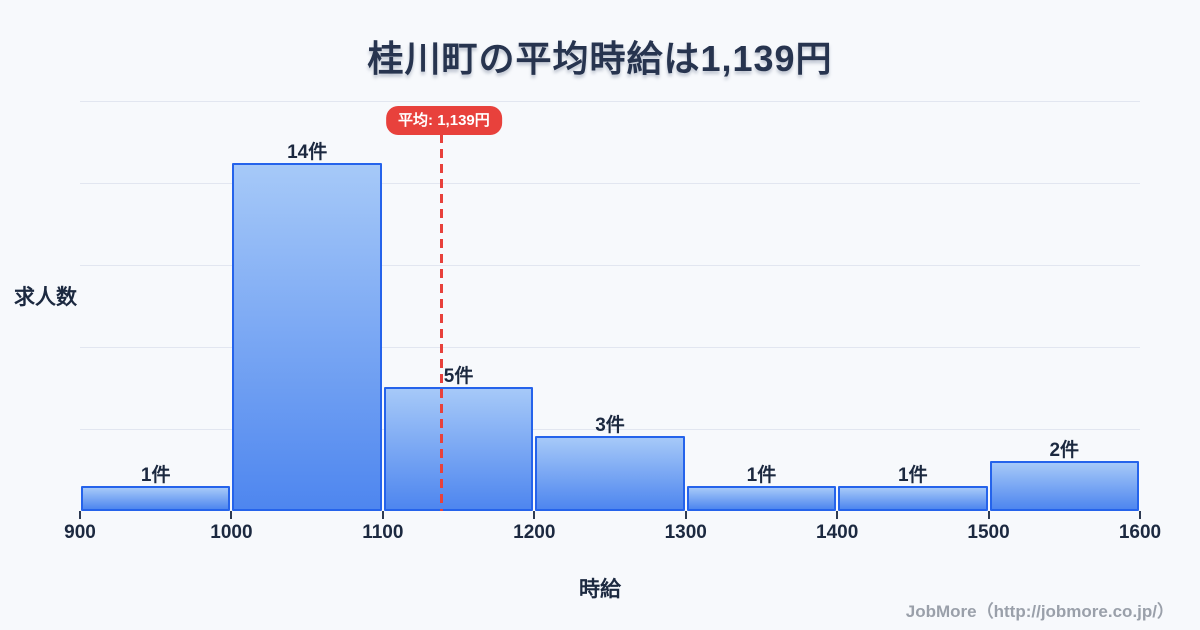 This screenshot has width=1200, height=630. I want to click on x-axis-tick-label: 1600, so click(1140, 532).